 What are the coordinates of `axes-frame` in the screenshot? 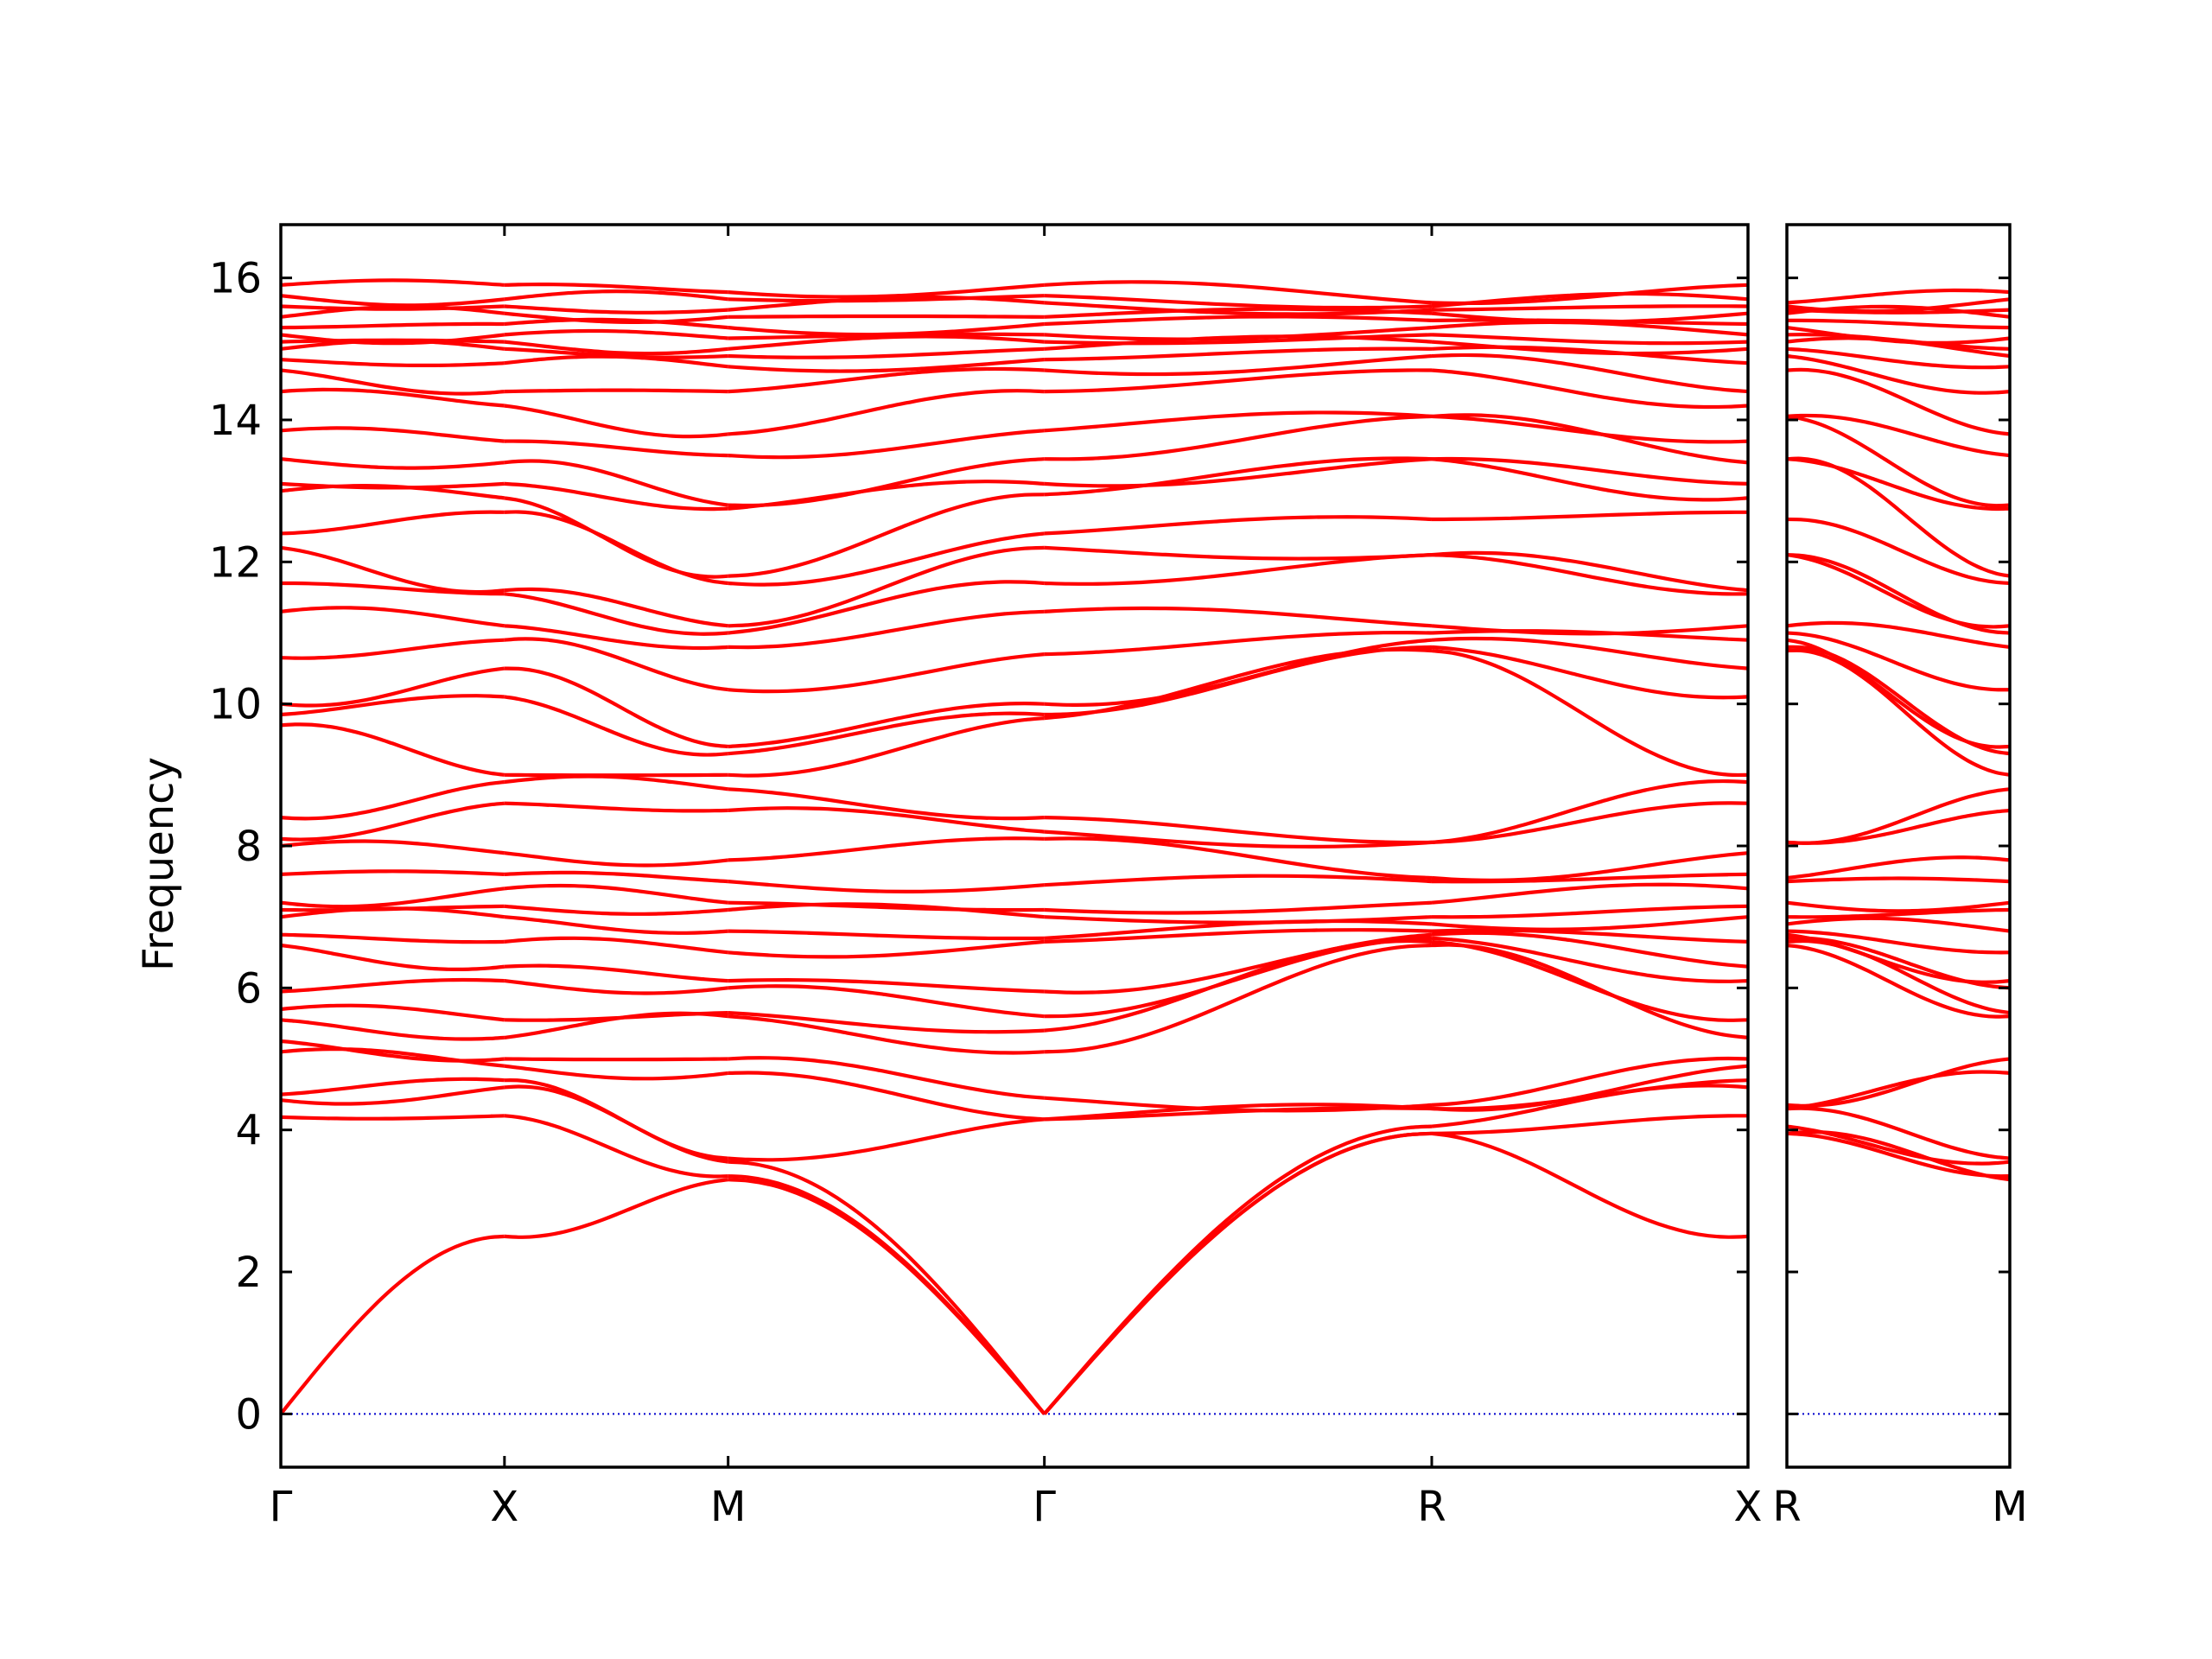 It's located at (1898, 846).